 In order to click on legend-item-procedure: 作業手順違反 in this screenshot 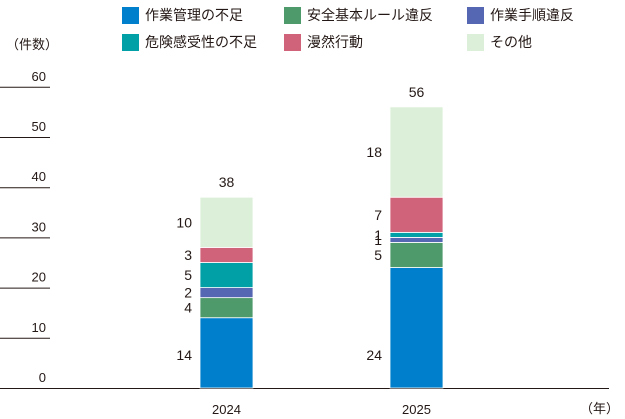, I will do `click(520, 15)`.